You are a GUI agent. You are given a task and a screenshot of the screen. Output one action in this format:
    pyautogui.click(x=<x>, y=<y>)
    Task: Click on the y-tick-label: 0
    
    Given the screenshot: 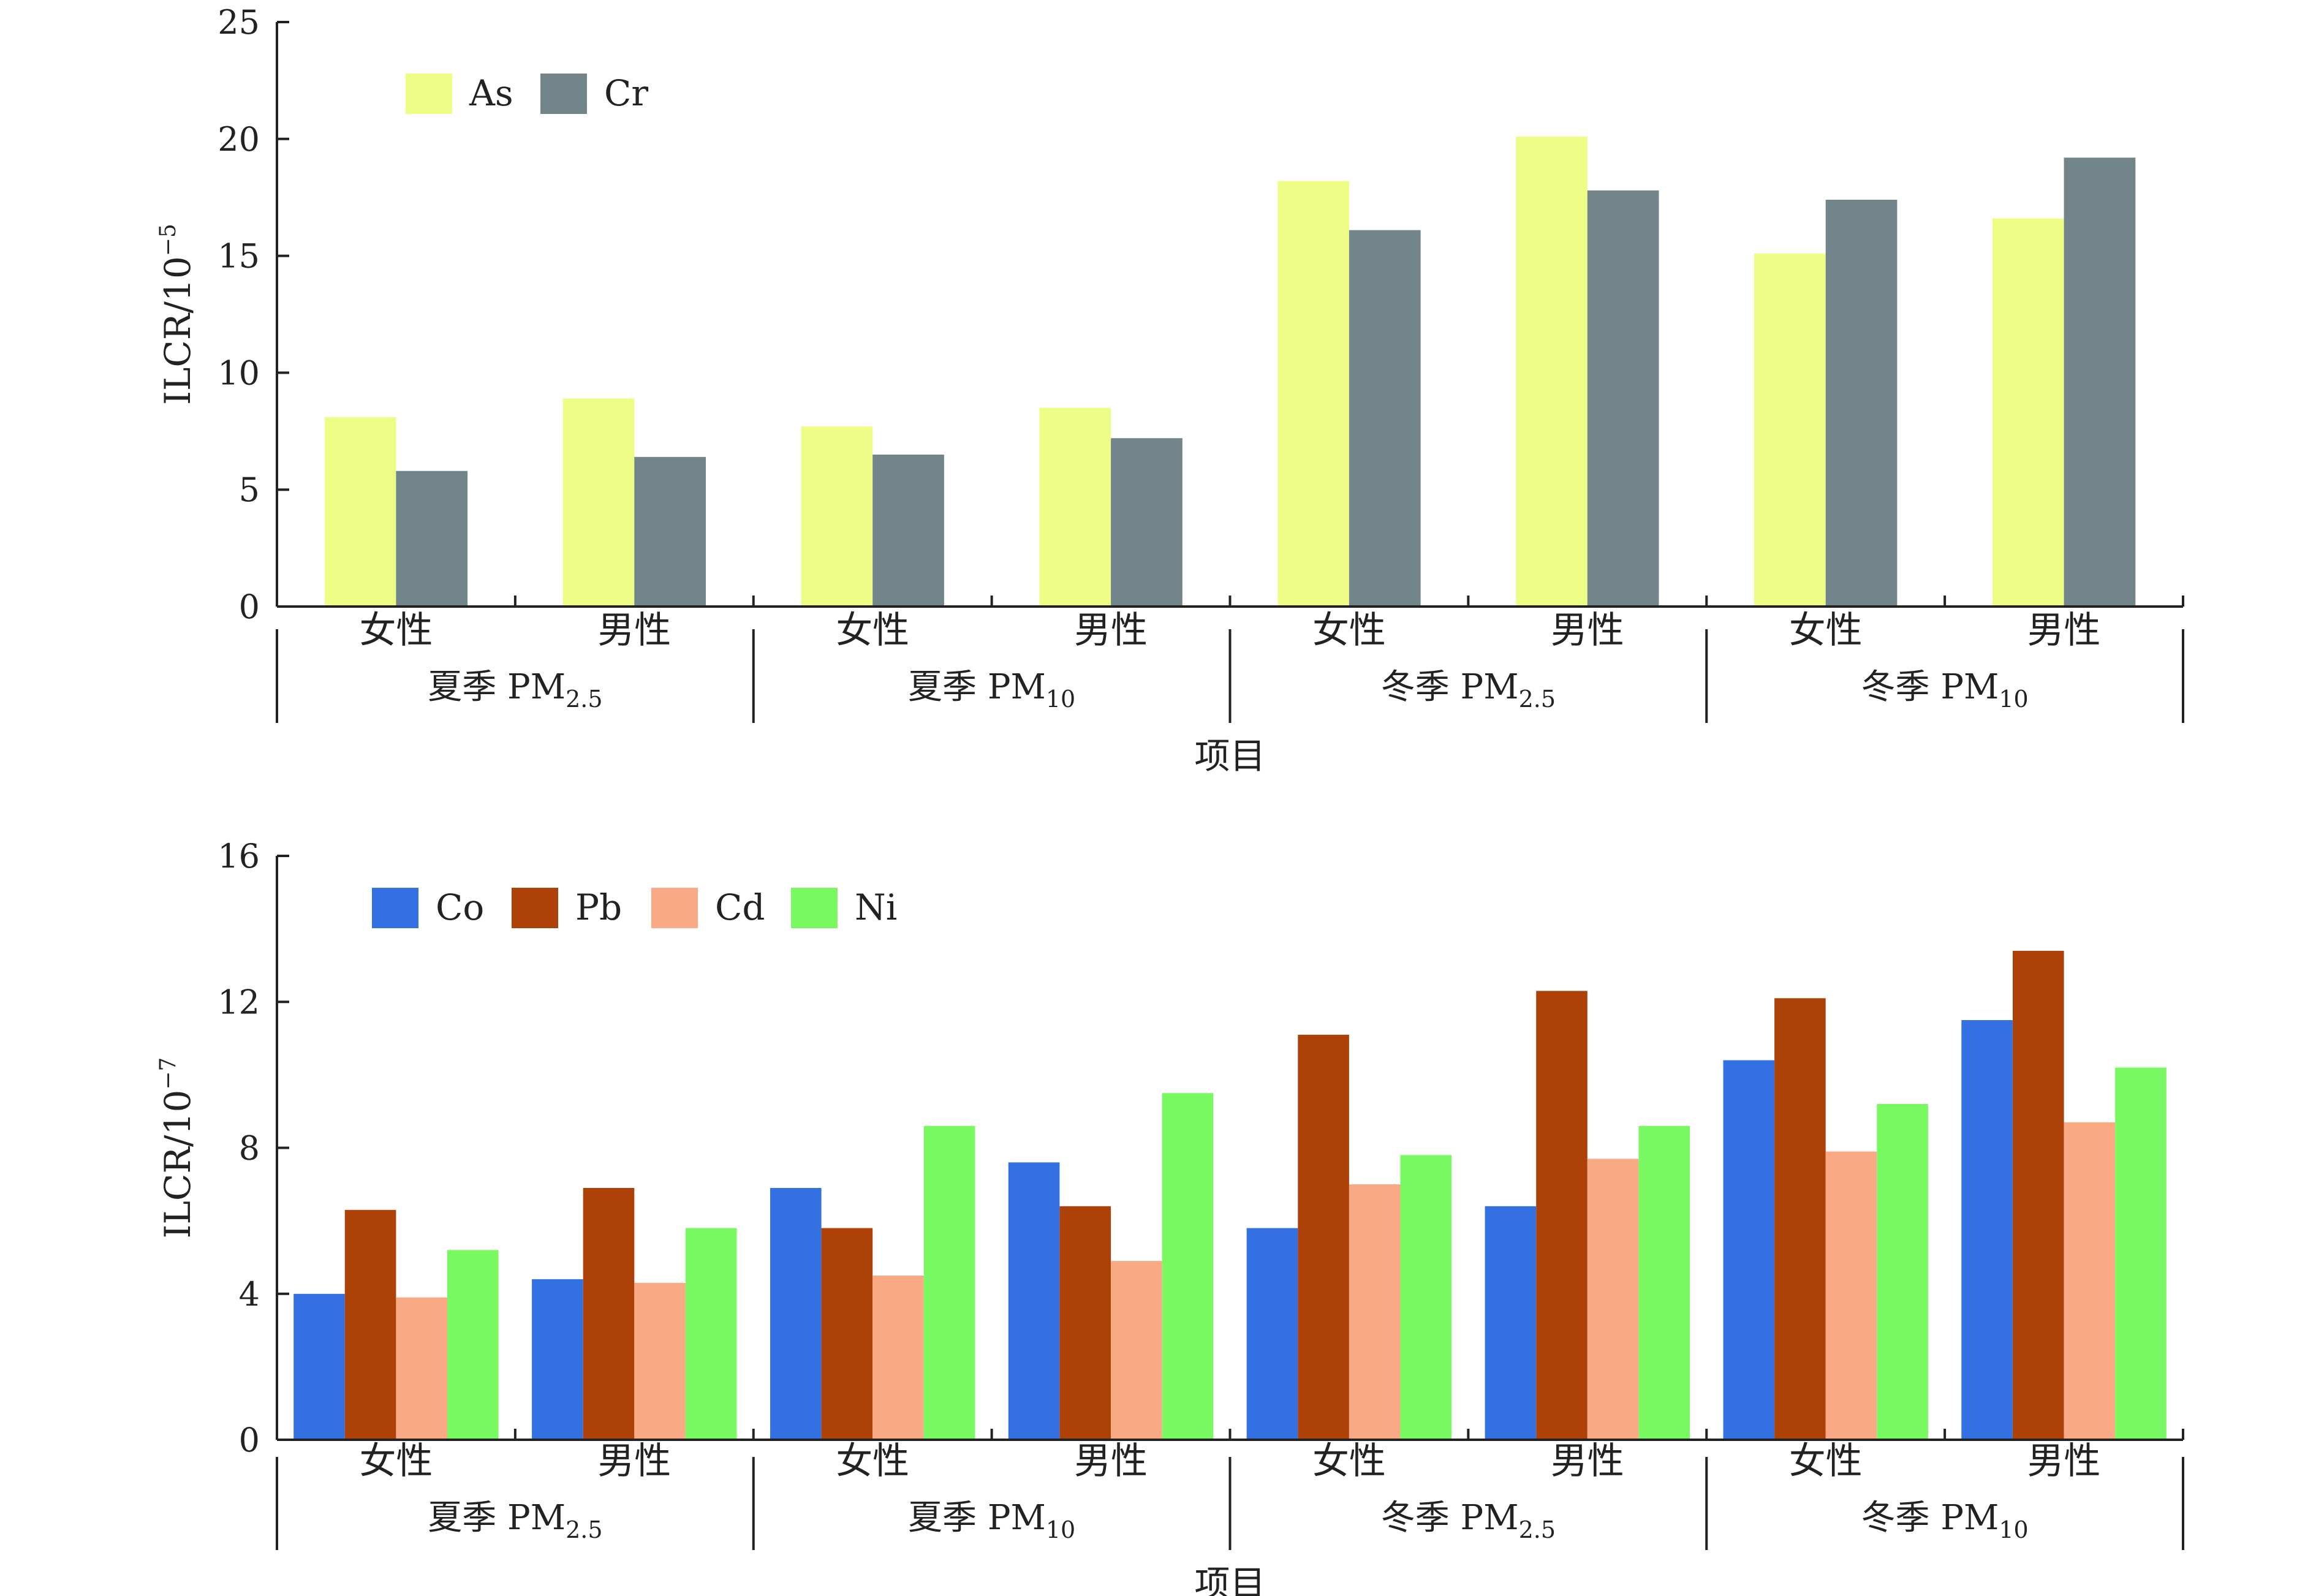 What is the action you would take?
    pyautogui.click(x=250, y=607)
    